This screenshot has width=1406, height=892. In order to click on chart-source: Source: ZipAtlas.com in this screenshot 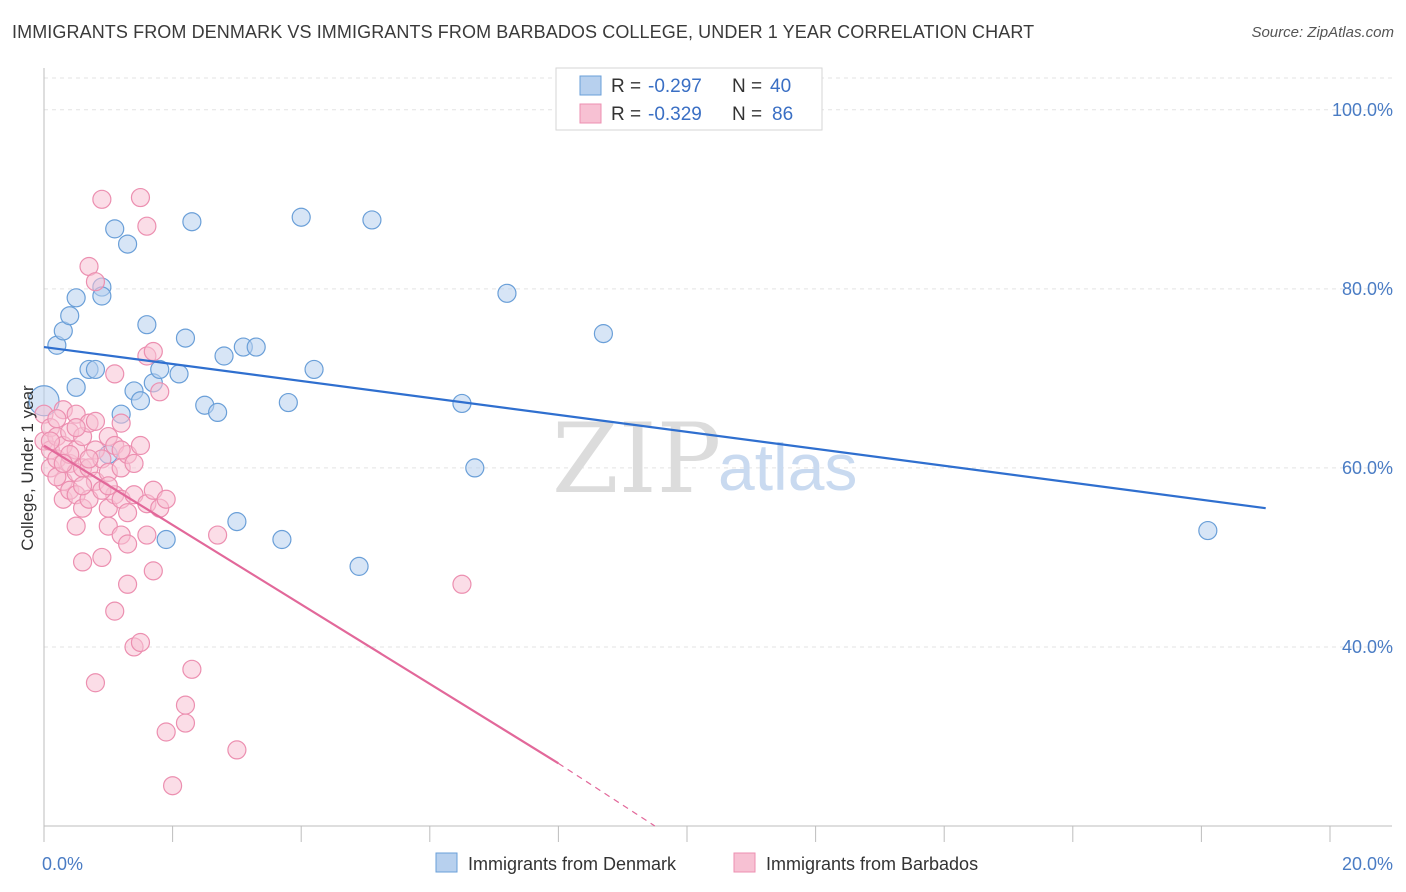, I will do `click(1322, 32)`.